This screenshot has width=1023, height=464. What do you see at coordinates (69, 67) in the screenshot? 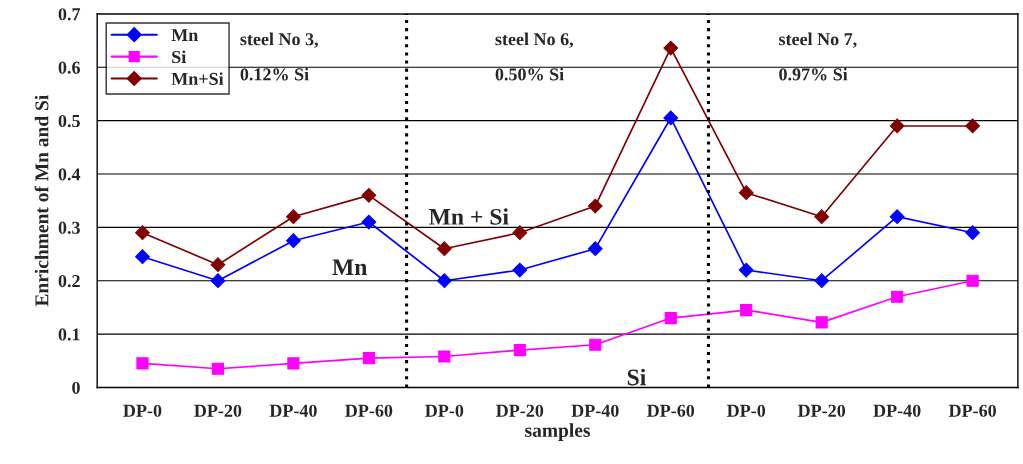
I see `y-tick-label: 0.6` at bounding box center [69, 67].